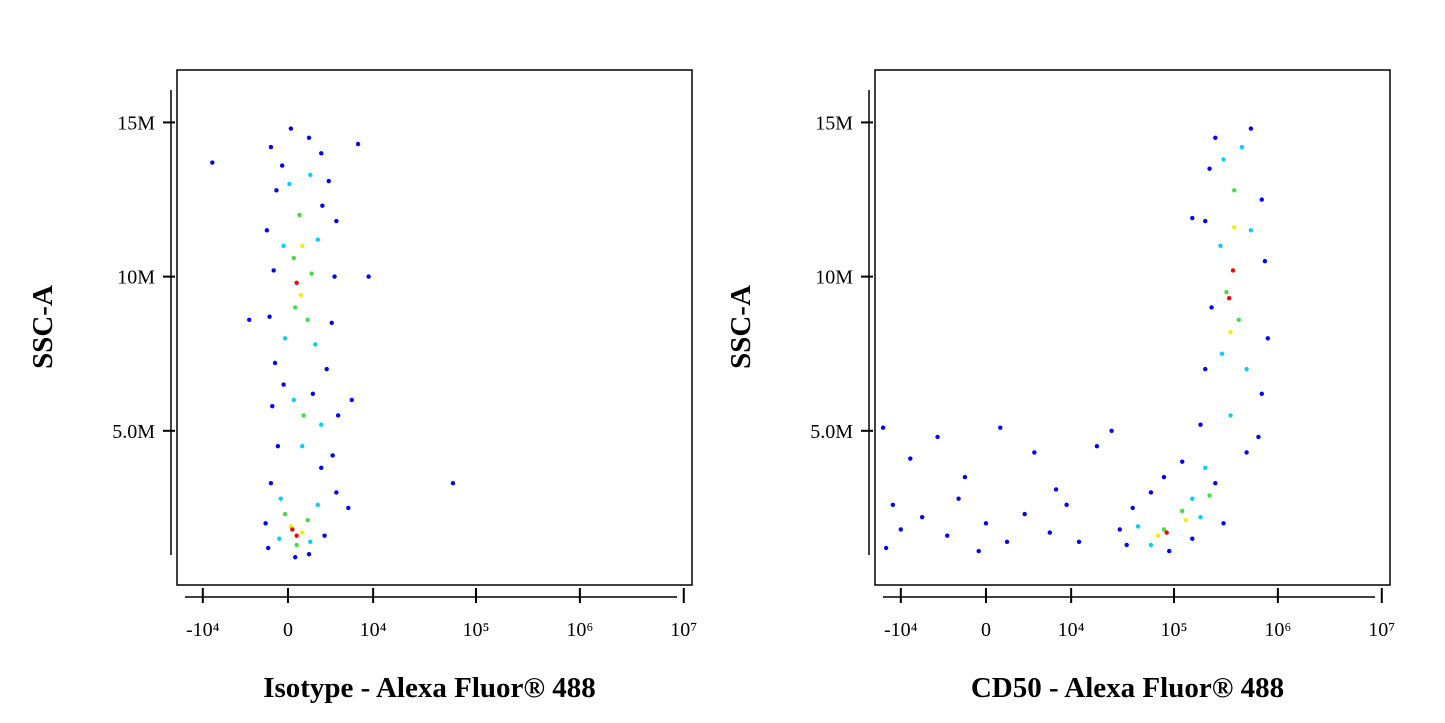  I want to click on y-tick-label: 5.0M, so click(133, 432).